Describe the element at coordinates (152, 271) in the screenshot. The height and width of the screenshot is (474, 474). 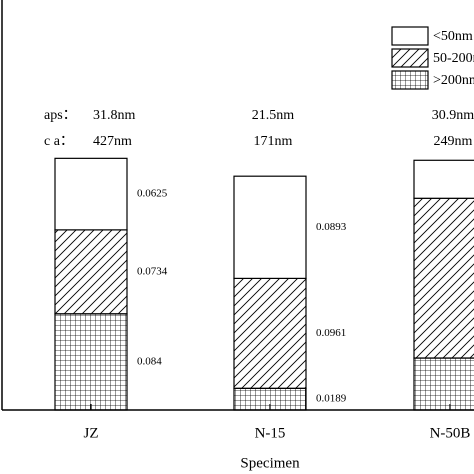
I see `value-label: 0.0734` at that location.